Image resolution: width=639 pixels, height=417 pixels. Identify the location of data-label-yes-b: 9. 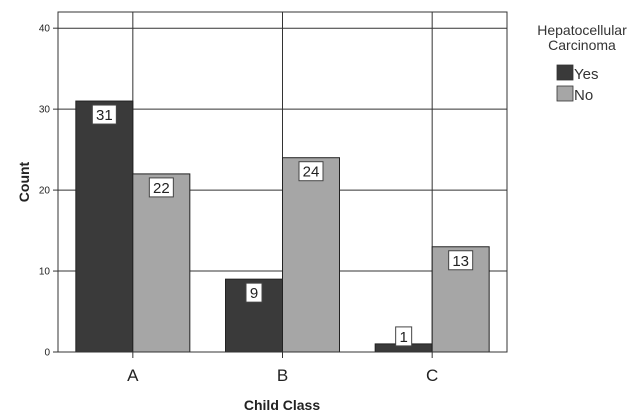
(254, 293).